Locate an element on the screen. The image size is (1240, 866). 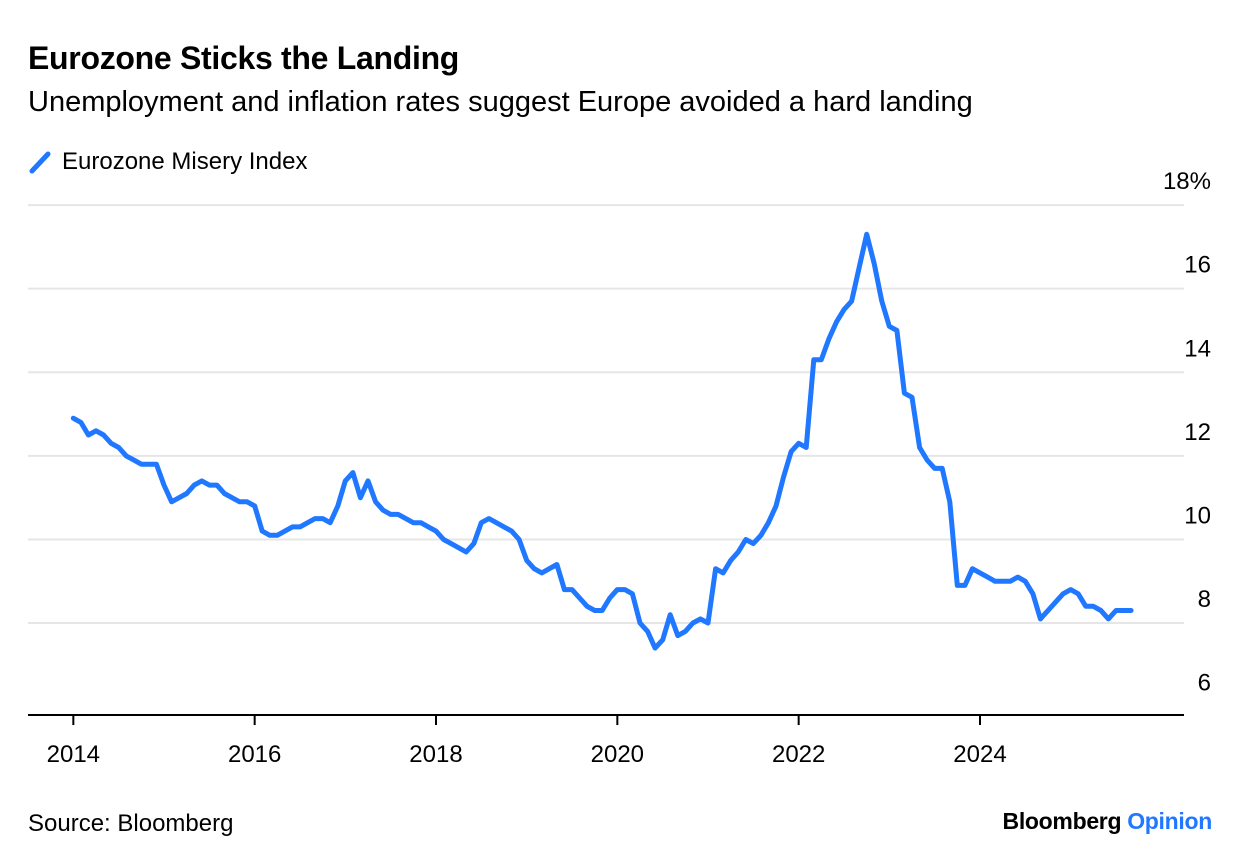
x-tick-label: 2022 is located at coordinates (798, 754).